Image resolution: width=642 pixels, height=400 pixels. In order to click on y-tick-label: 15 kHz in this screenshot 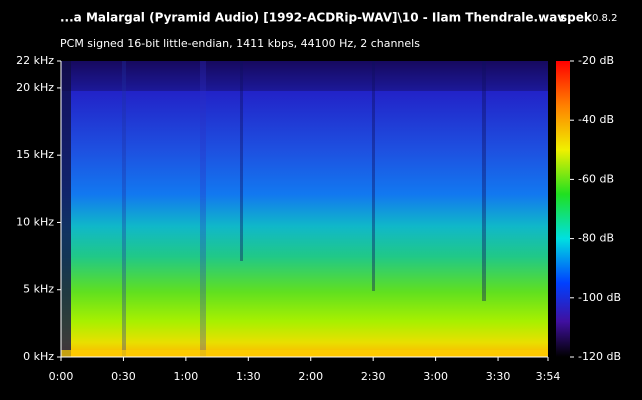, I will do `click(35, 154)`.